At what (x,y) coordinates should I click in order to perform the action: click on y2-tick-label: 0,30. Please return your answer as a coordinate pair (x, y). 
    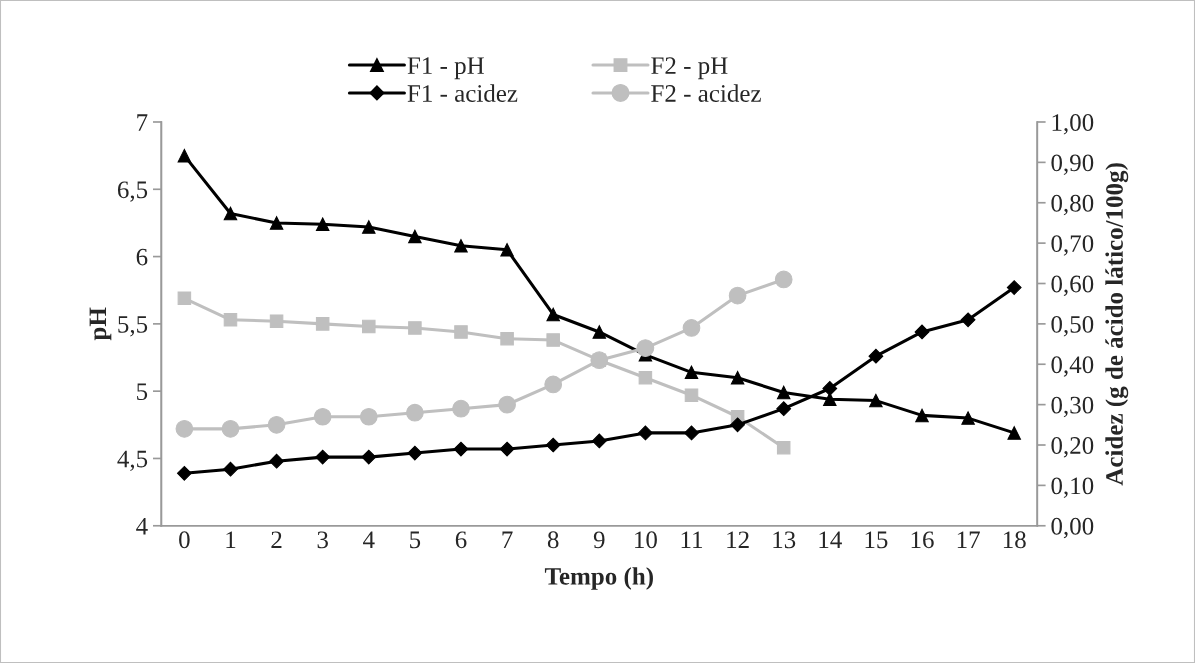
    Looking at the image, I should click on (1072, 407).